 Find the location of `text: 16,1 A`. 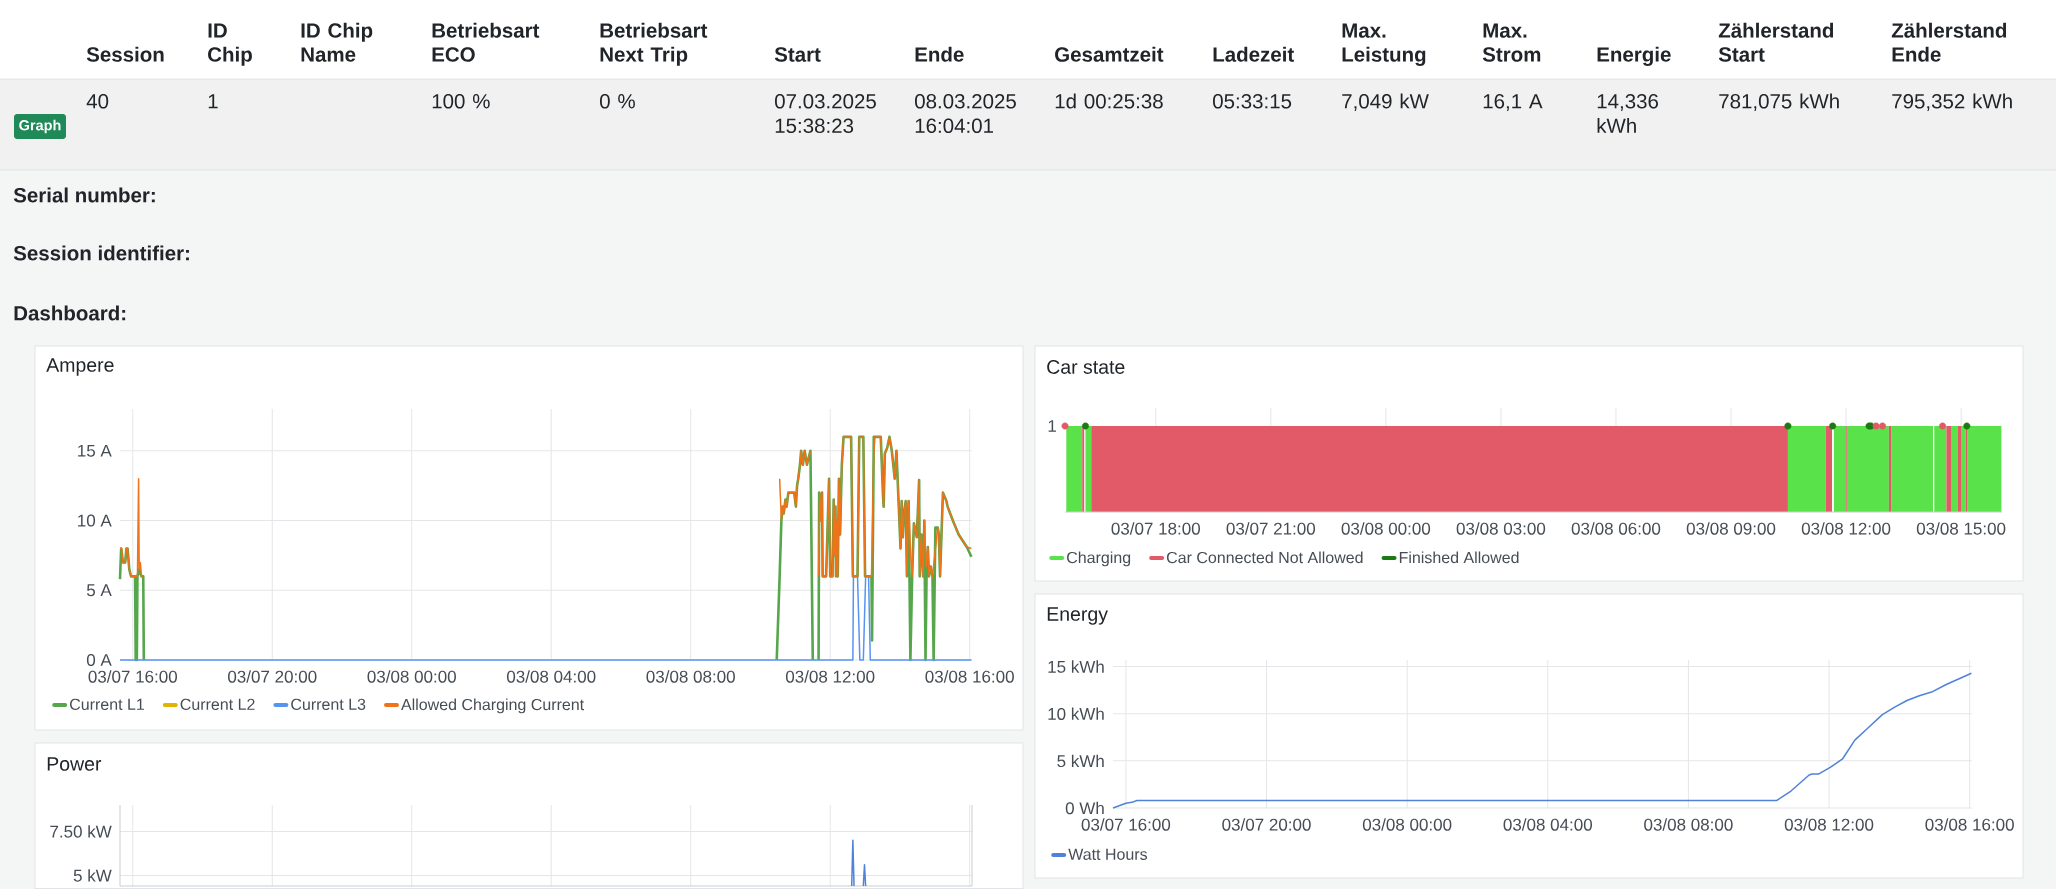

text: 16,1 A is located at coordinates (1513, 102).